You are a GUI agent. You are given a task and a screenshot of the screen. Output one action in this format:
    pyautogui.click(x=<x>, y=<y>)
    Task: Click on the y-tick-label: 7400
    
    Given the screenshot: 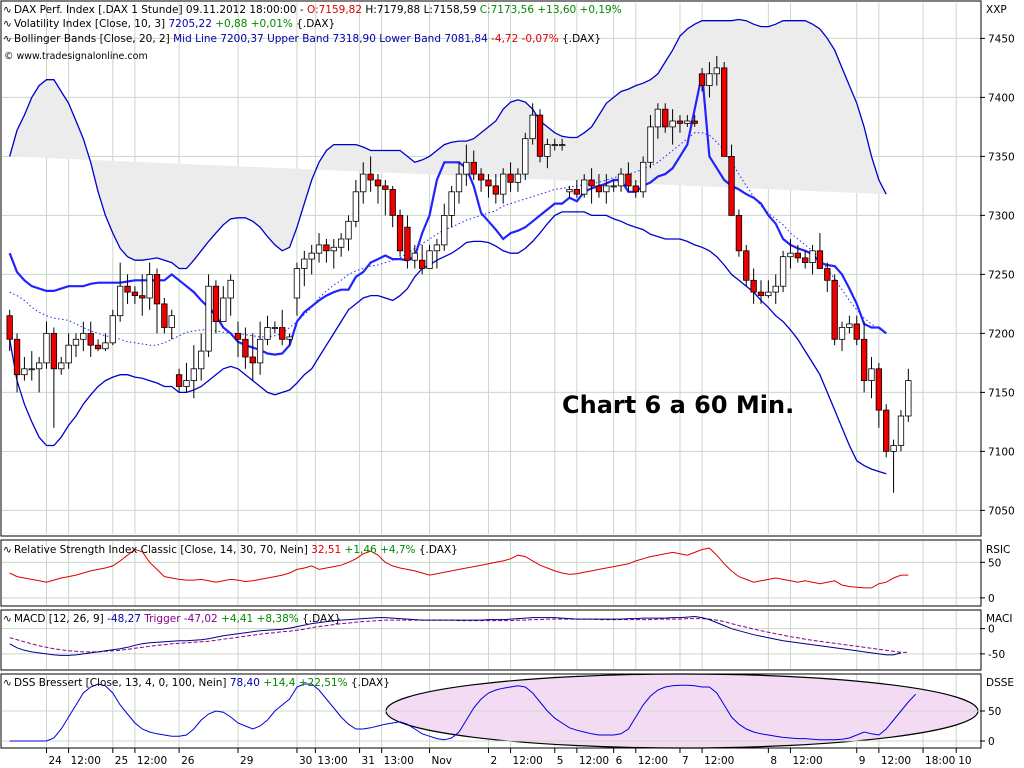 What is the action you would take?
    pyautogui.click(x=1001, y=98)
    